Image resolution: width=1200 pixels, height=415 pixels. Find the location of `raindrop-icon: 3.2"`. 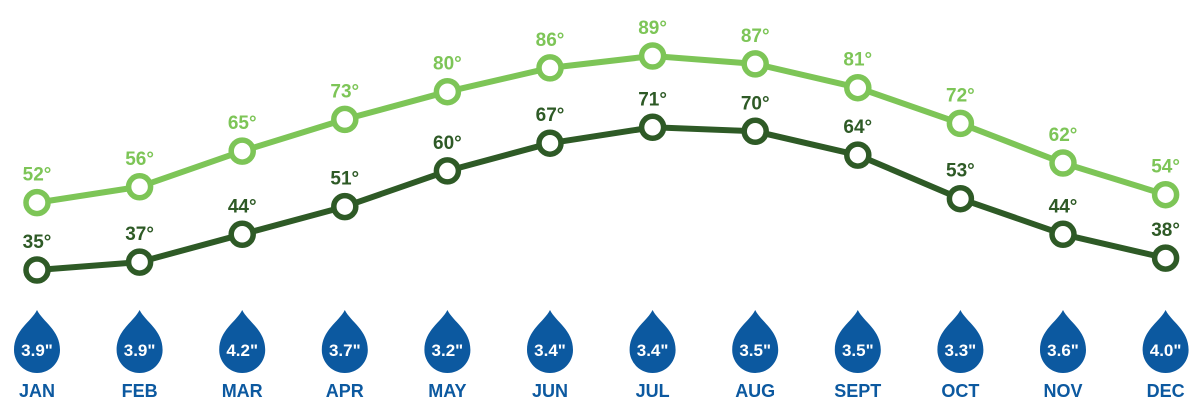

raindrop-icon: 3.2" is located at coordinates (447, 341).